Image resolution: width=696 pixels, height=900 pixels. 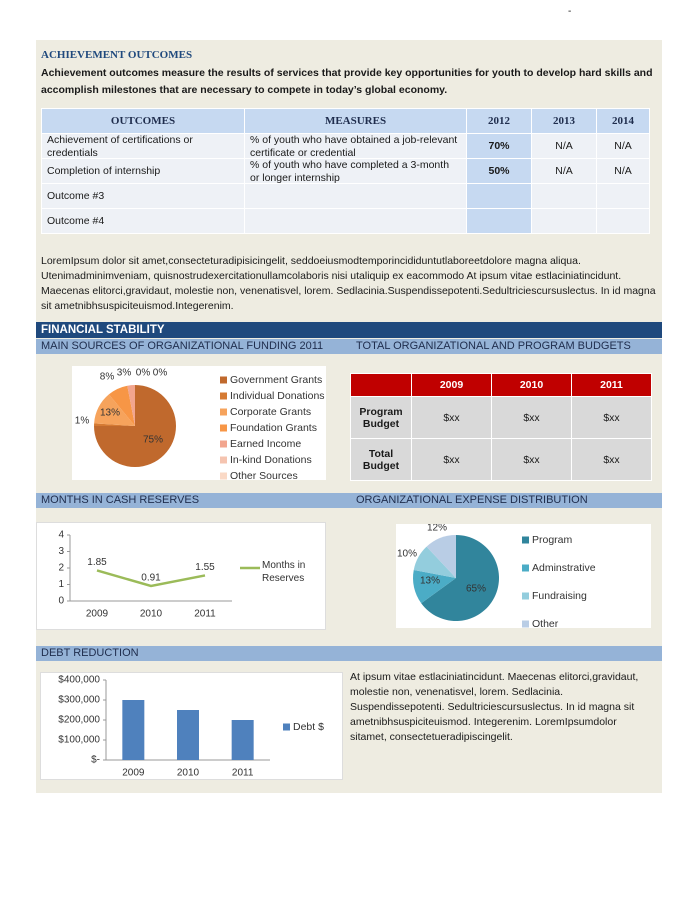 I want to click on y-tick-label: 3, so click(x=61, y=551).